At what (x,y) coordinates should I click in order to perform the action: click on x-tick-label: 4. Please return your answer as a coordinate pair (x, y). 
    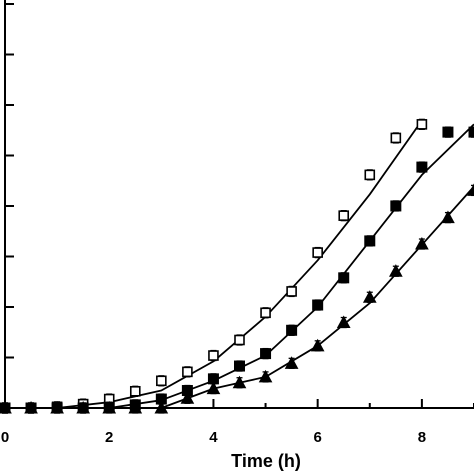
    Looking at the image, I should click on (213, 437).